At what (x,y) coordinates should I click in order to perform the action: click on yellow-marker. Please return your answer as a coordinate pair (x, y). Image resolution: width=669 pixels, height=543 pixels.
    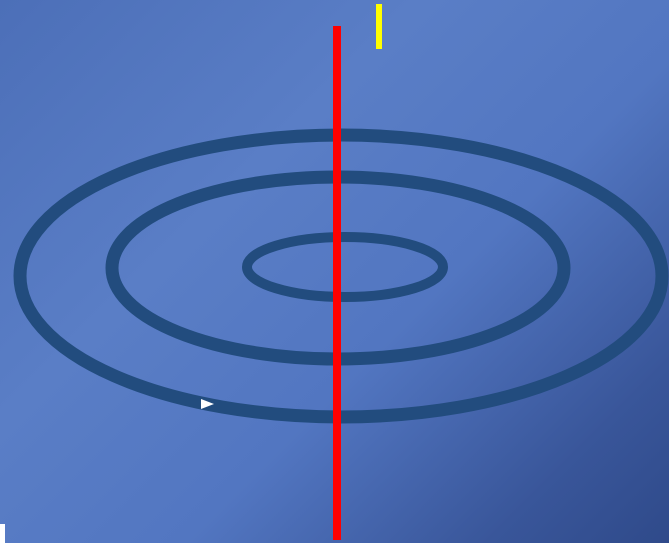
    Looking at the image, I should click on (379, 26).